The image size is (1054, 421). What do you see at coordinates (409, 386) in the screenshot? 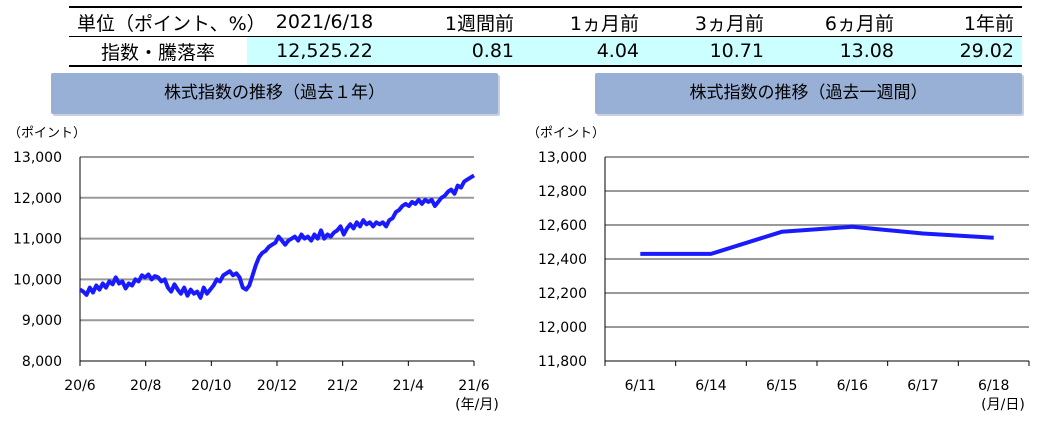
I see `x-tick-label: 21/4` at bounding box center [409, 386].